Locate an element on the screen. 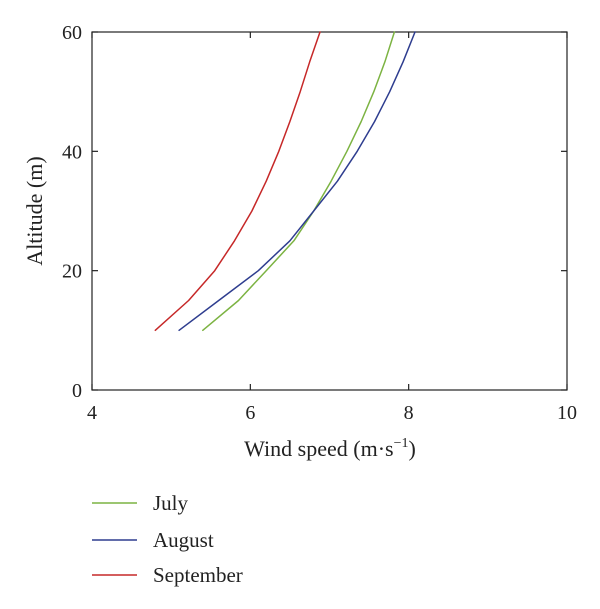 This screenshot has height=609, width=600. legend-item-august: August is located at coordinates (153, 540).